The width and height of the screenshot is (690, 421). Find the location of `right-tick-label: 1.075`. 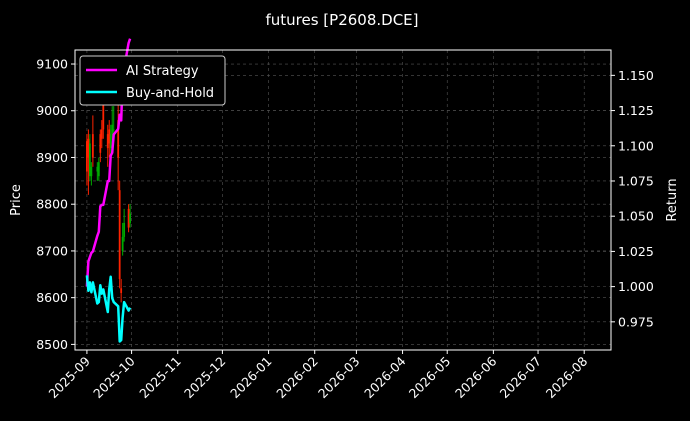

right-tick-label: 1.075 is located at coordinates (636, 180).